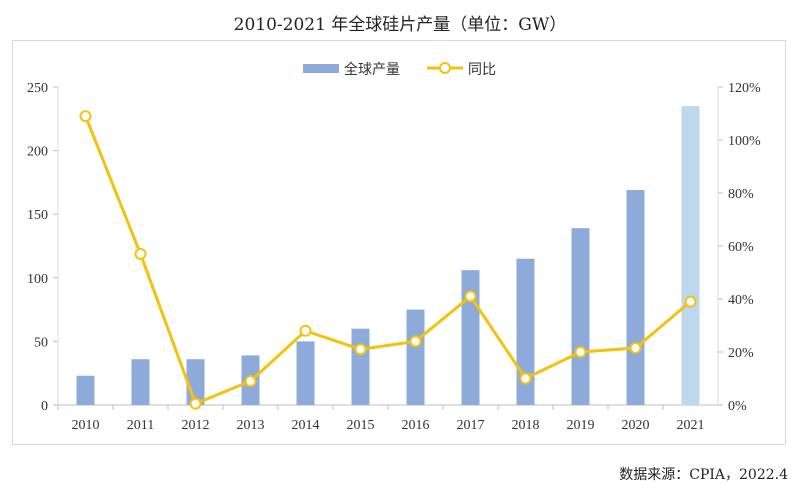 The image size is (800, 493). What do you see at coordinates (305, 330) in the screenshot?
I see `yoy-point-2014` at bounding box center [305, 330].